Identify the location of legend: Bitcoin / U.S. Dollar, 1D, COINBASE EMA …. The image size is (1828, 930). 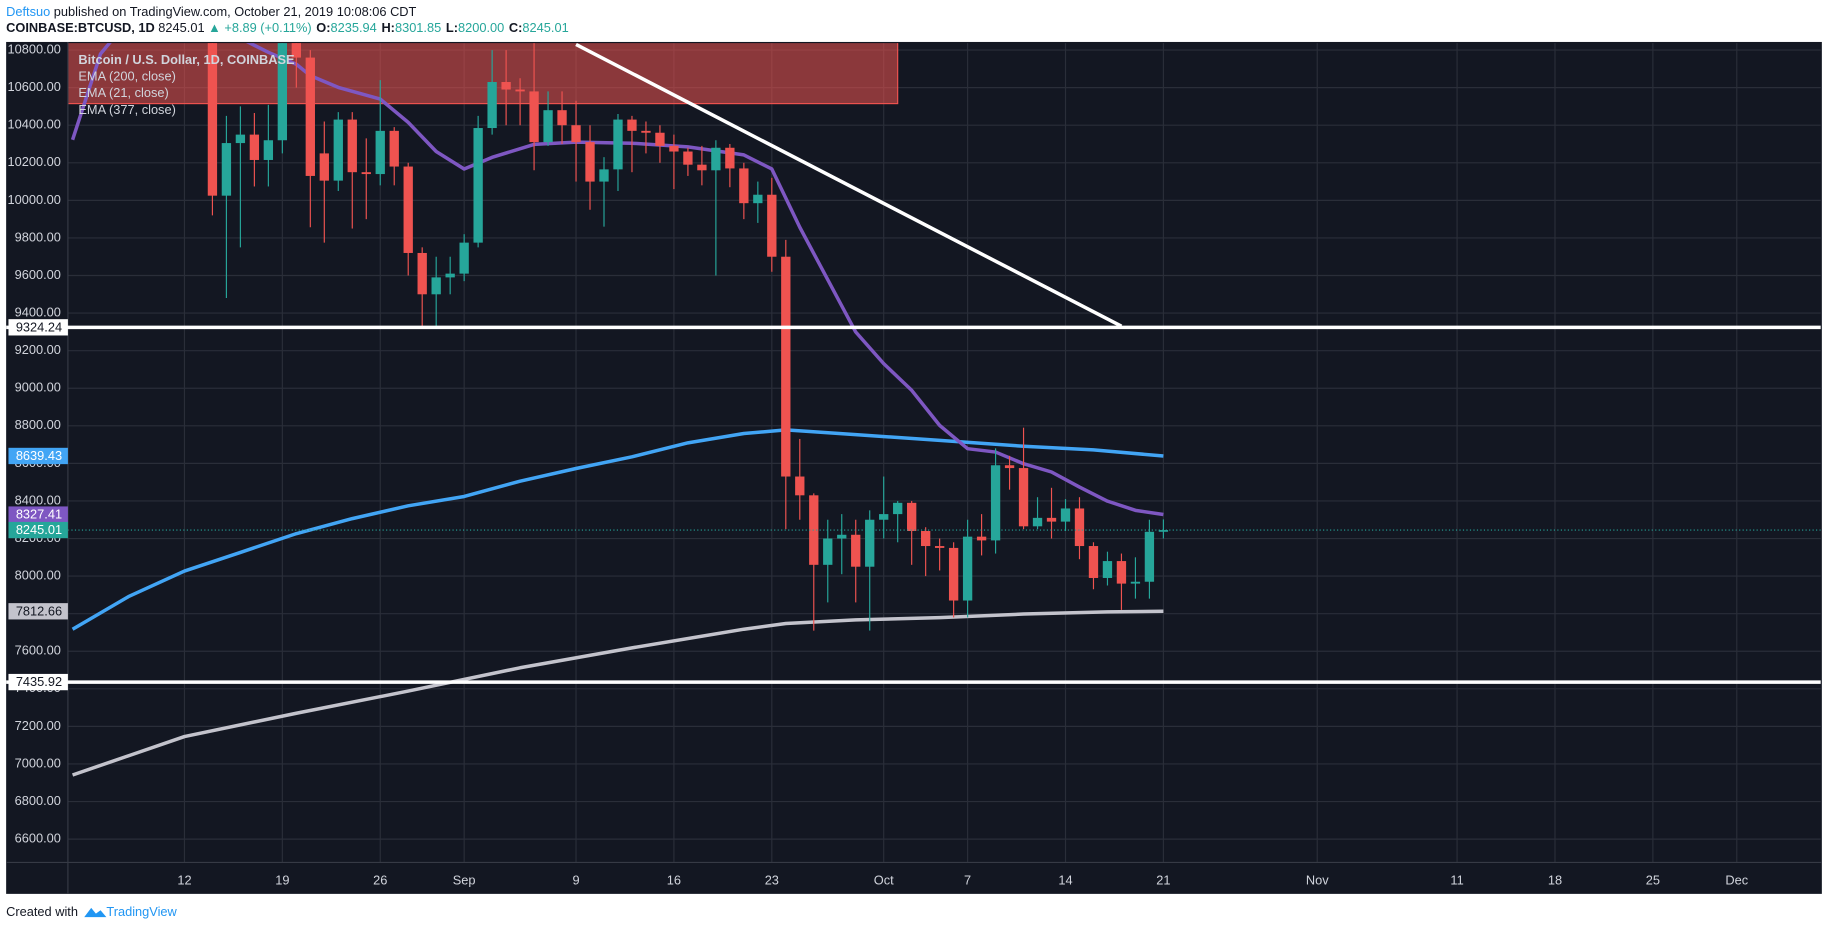
(186, 84).